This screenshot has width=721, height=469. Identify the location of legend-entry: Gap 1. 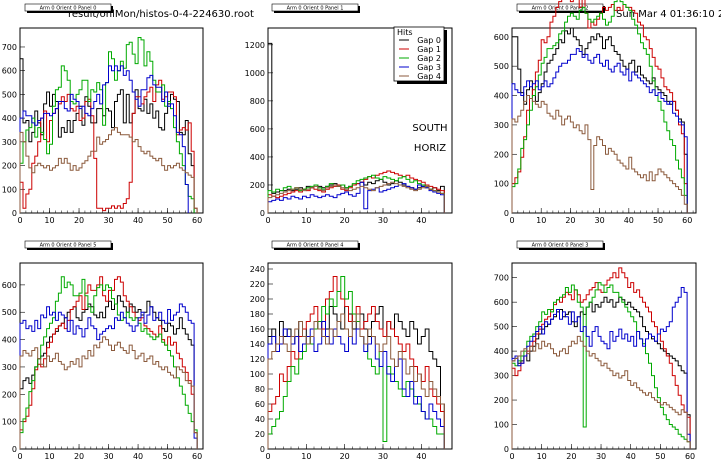
(429, 49).